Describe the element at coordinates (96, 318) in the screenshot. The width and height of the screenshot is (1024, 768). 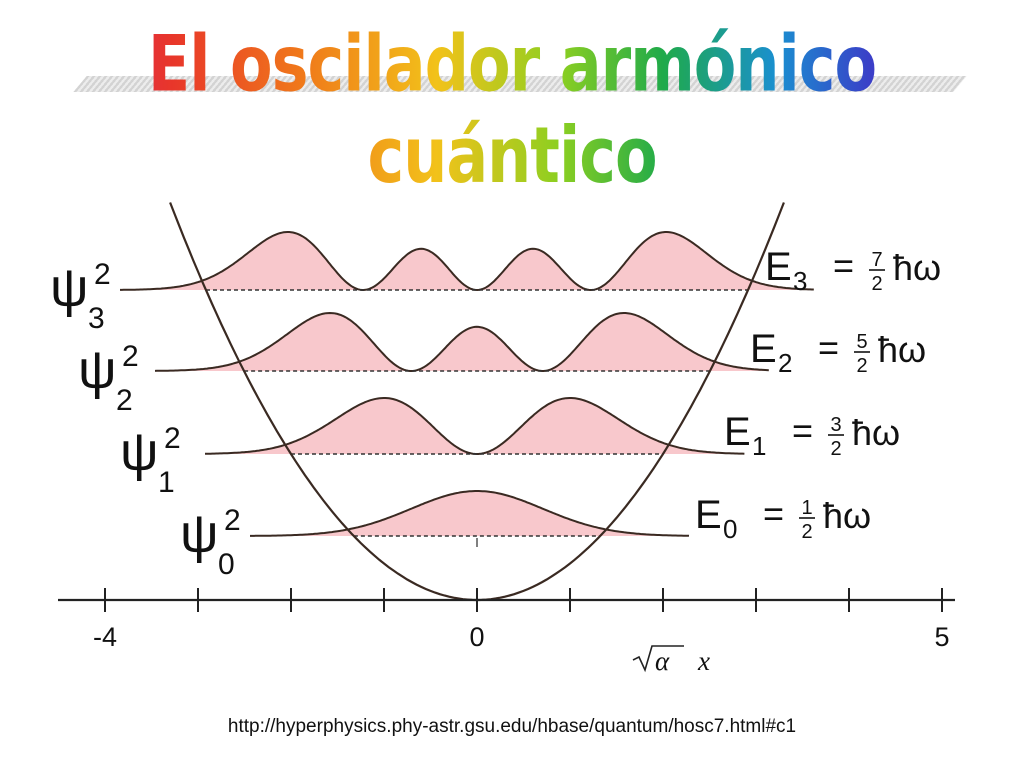
I see `psi-subscript: 3` at that location.